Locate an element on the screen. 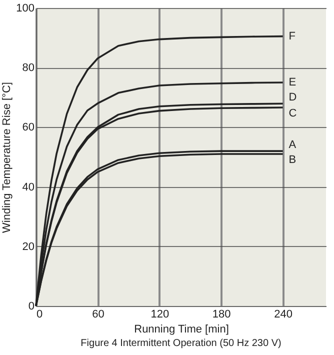 Image resolution: width=334 pixels, height=355 pixels. y-axis-title: Winding Temperature Rise [°C] is located at coordinates (7, 157).